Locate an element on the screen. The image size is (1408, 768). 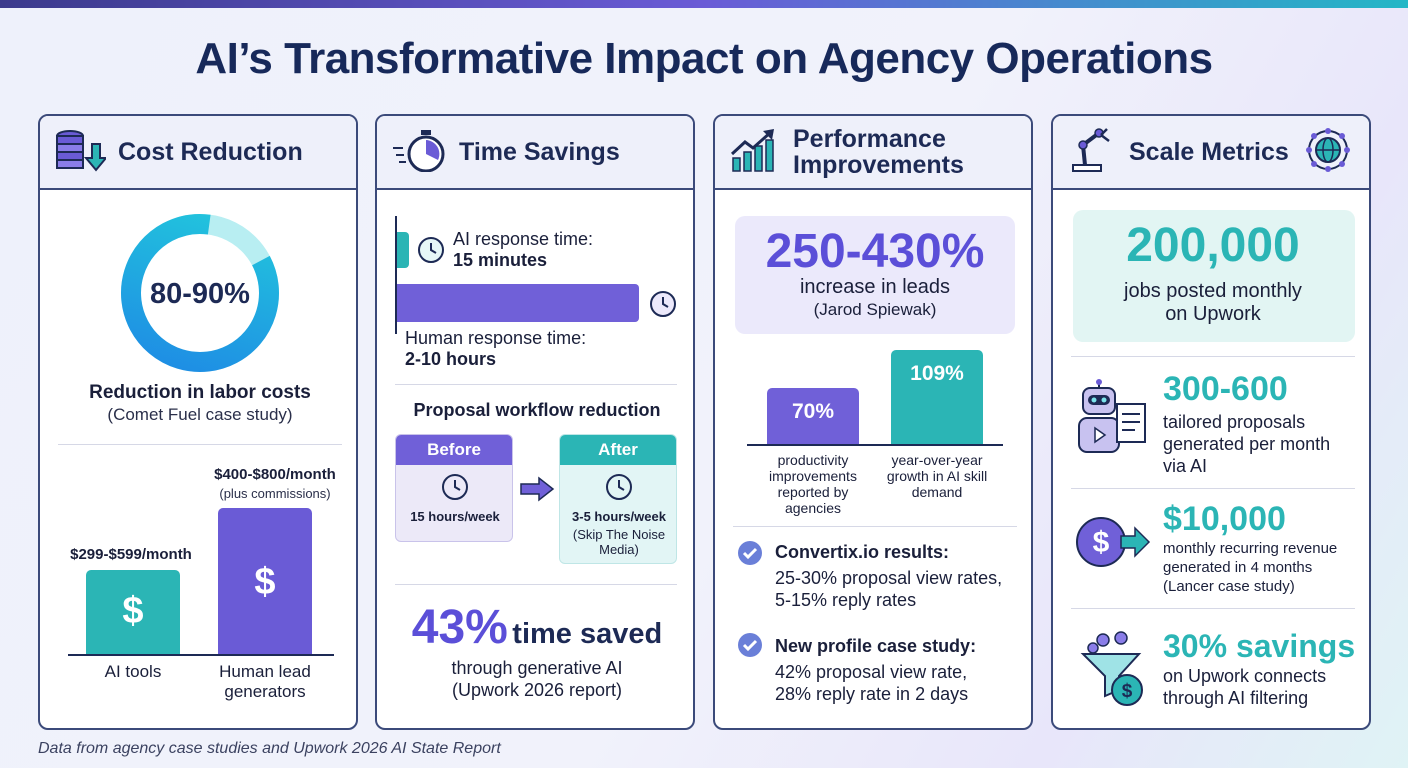
time-saved-headline: 43% time saved is located at coordinates (535, 627).